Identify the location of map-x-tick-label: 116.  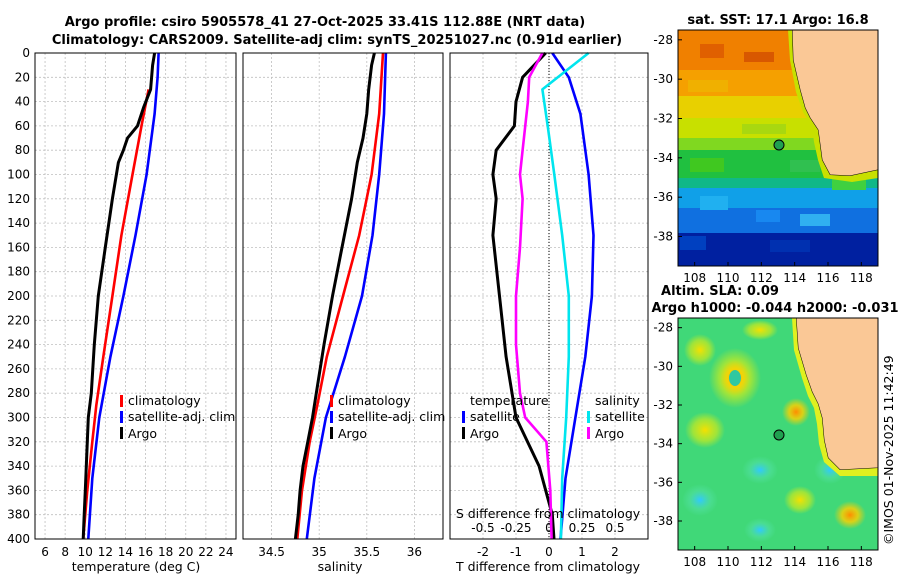
(828, 562).